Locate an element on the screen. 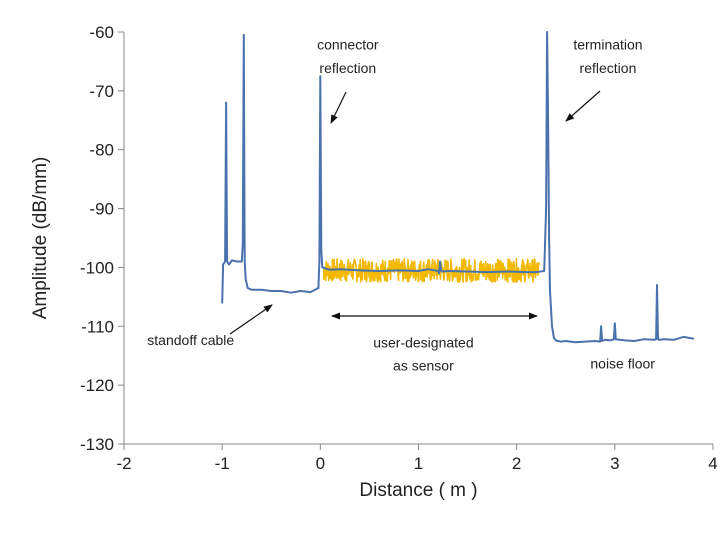 The height and width of the screenshot is (537, 724). x-tick-label: 4 is located at coordinates (712, 463).